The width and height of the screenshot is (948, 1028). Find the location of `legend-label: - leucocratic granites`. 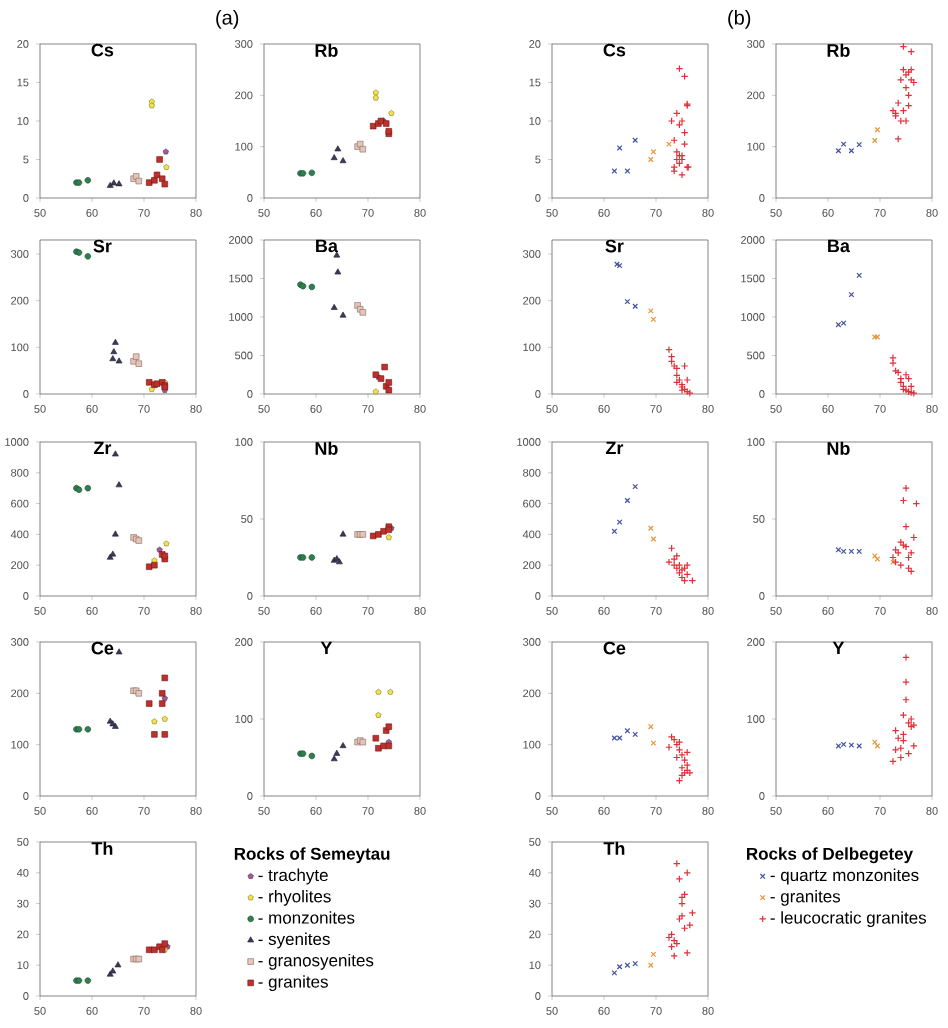

legend-label: - leucocratic granites is located at coordinates (848, 919).